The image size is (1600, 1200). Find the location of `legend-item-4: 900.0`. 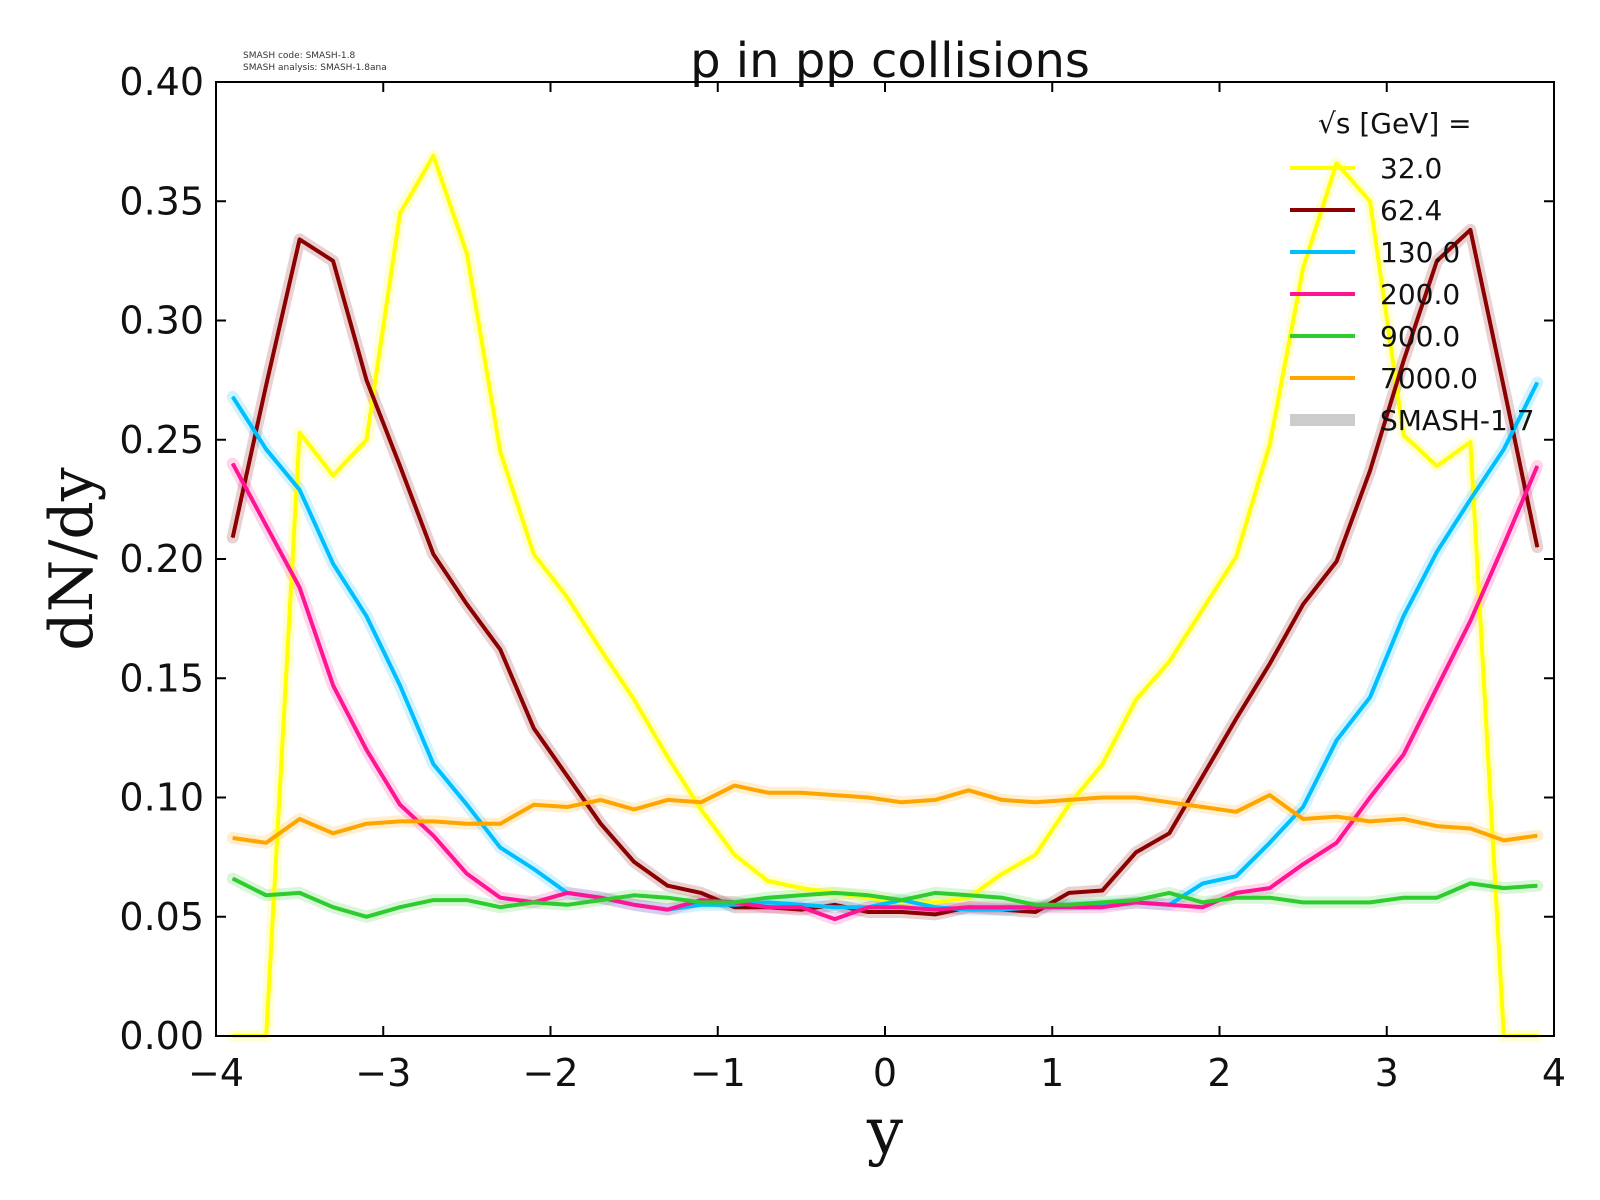

legend-item-4: 900.0 is located at coordinates (1375, 336).